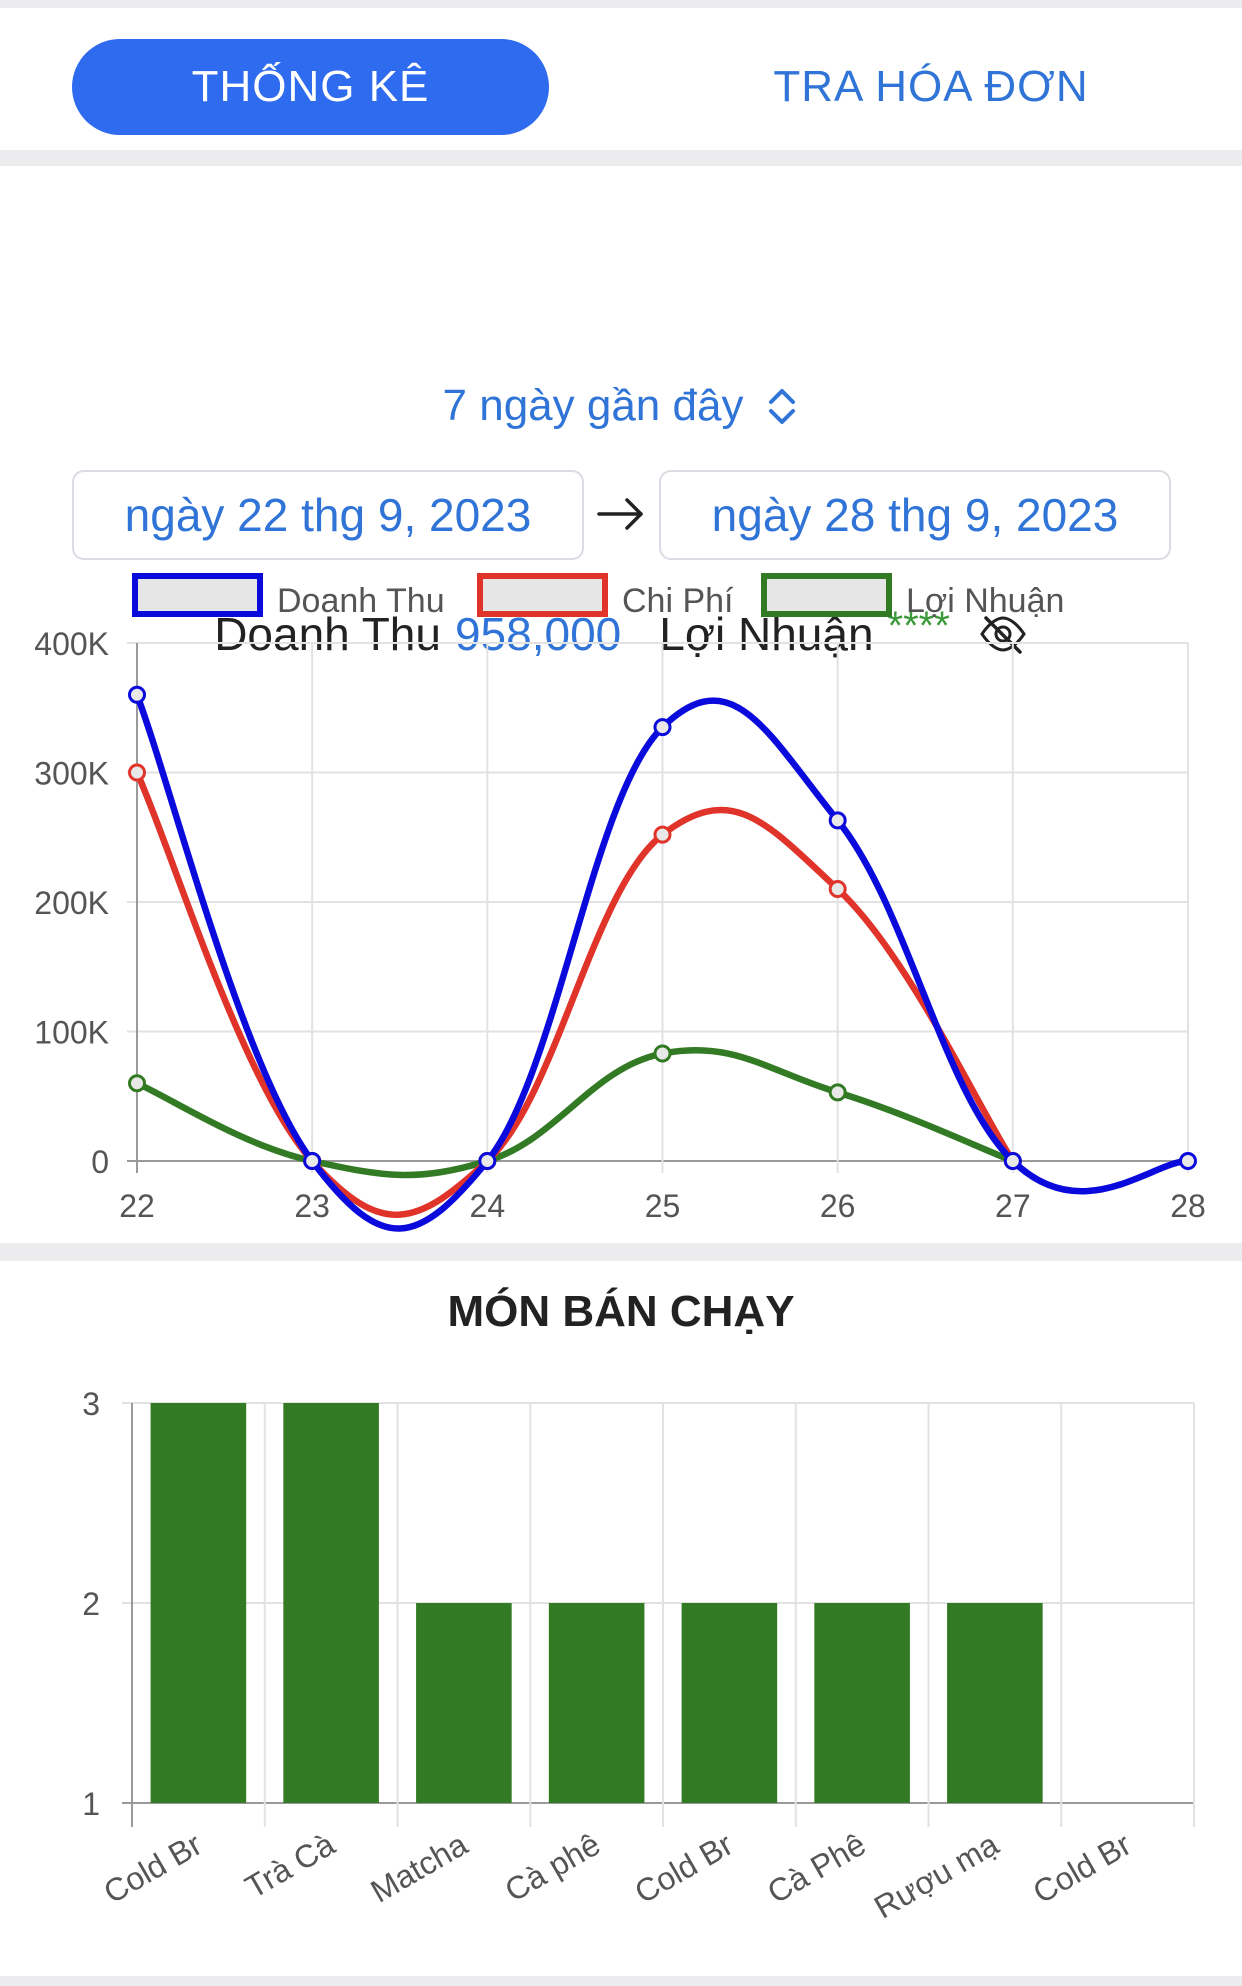 Image resolution: width=1242 pixels, height=1986 pixels. Describe the element at coordinates (575, 1112) in the screenshot. I see `series-line` at that location.